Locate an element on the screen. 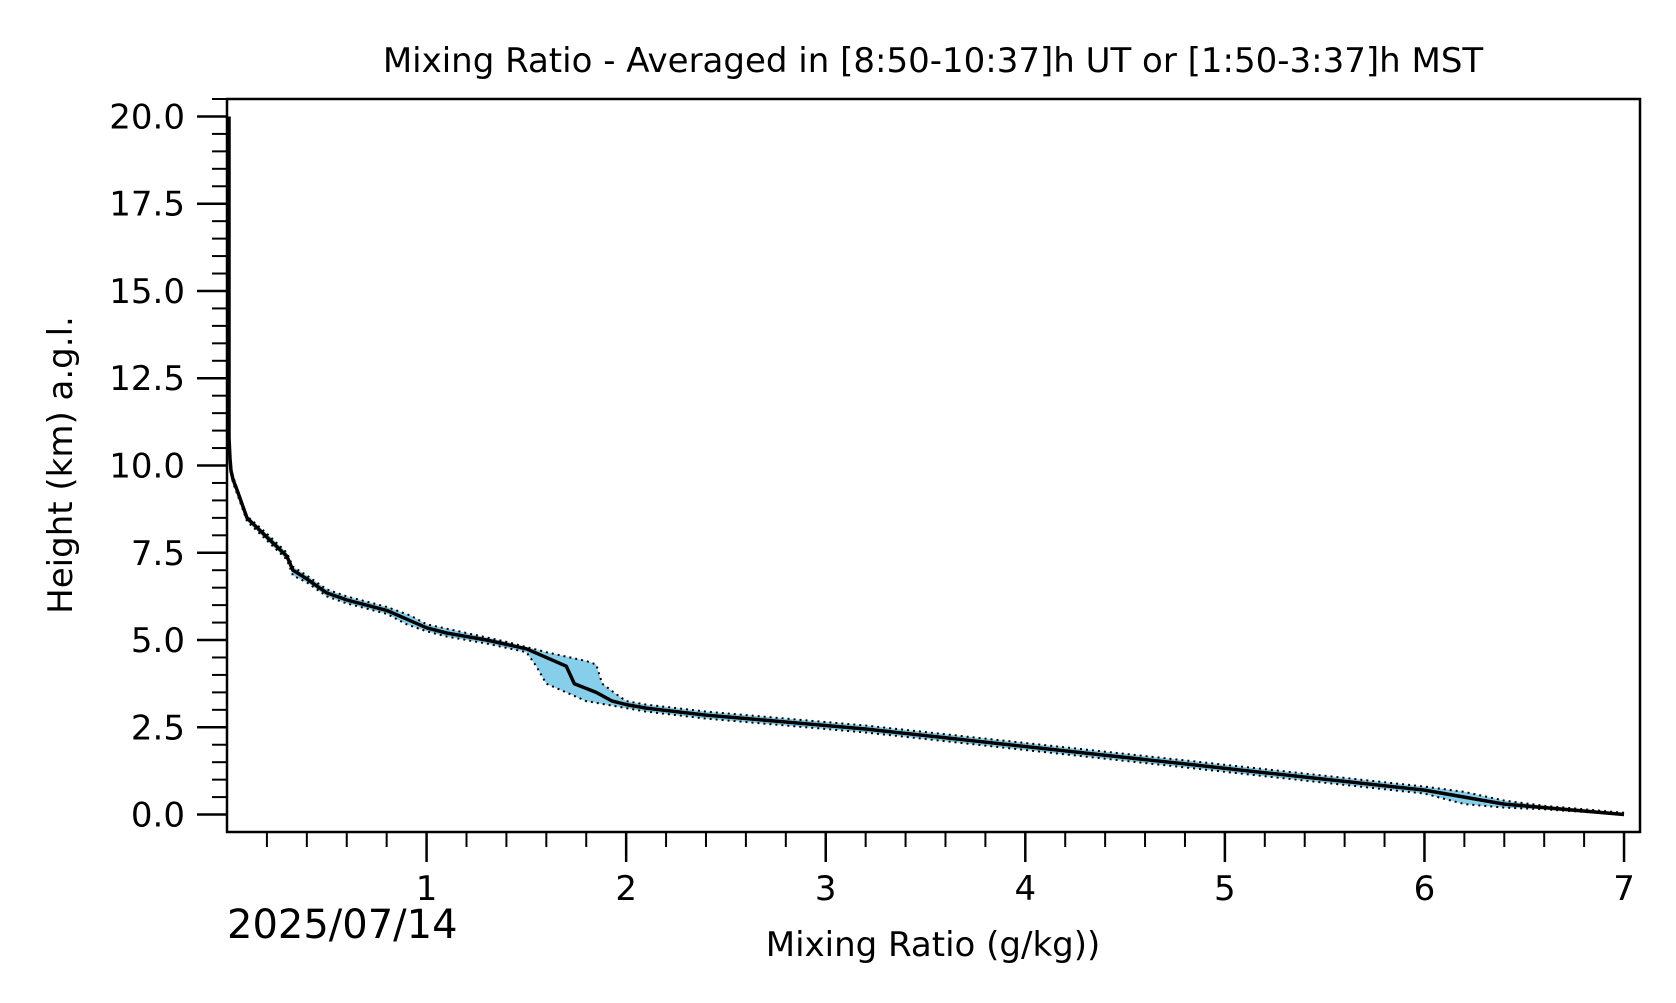 Image resolution: width=1676 pixels, height=1003 pixels. x-tick-label: 7 is located at coordinates (1624, 889).